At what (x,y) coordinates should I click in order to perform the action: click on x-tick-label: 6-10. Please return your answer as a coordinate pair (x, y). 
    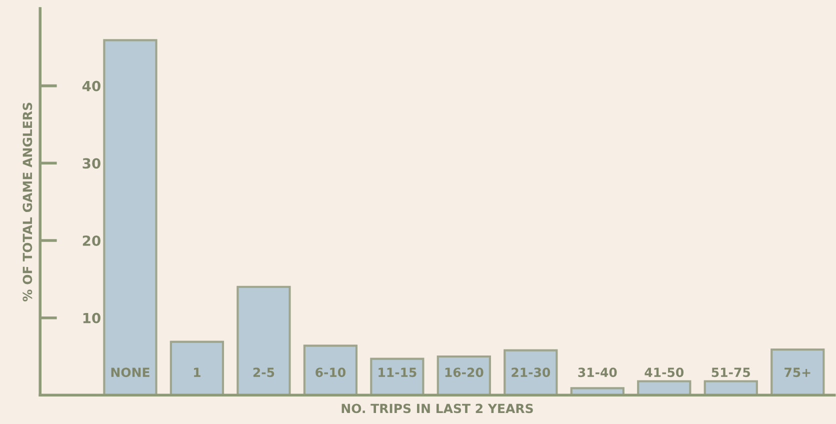
    Looking at the image, I should click on (331, 373).